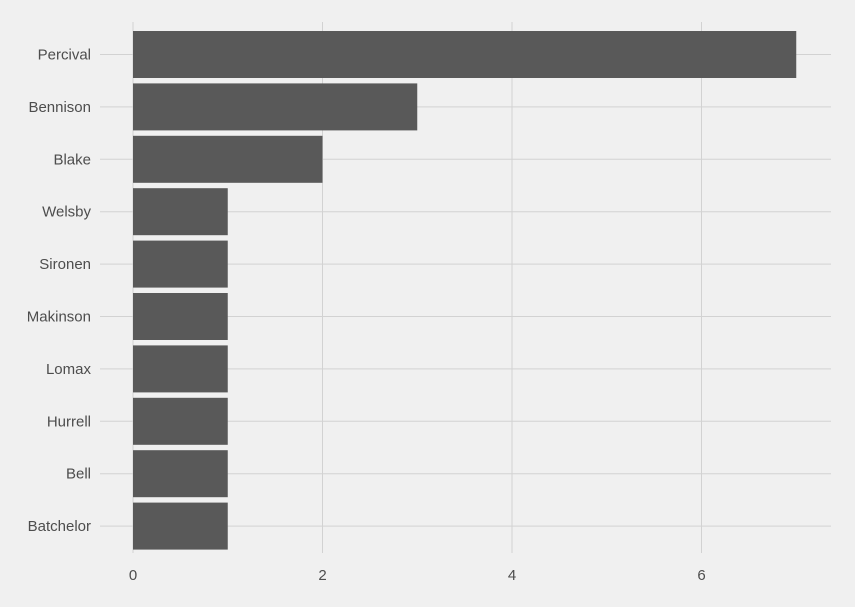 Image resolution: width=855 pixels, height=607 pixels. I want to click on category-label: Bell, so click(78, 474).